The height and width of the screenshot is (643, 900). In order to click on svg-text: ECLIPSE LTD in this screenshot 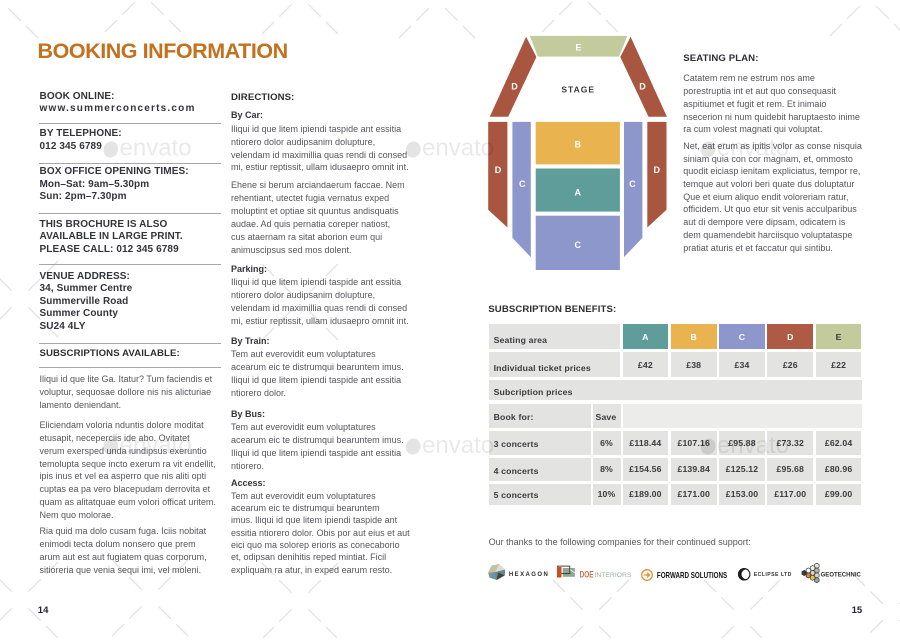, I will do `click(773, 575)`.